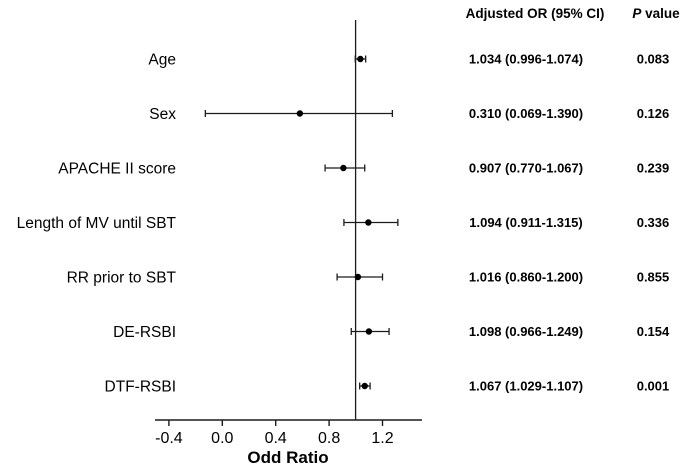 The image size is (685, 473). I want to click on forest-row: Age 1.034 (0.996-1.074) 0.083, so click(408, 60).